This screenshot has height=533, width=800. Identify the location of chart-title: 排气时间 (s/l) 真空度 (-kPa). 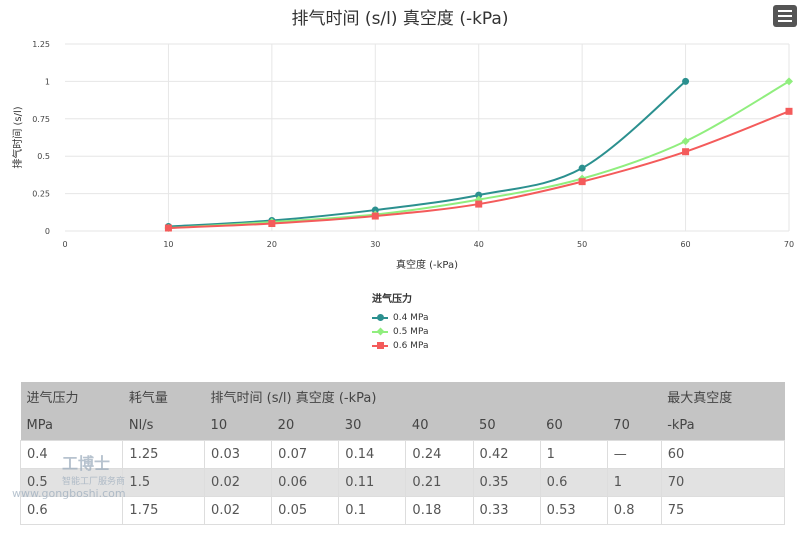
(400, 19).